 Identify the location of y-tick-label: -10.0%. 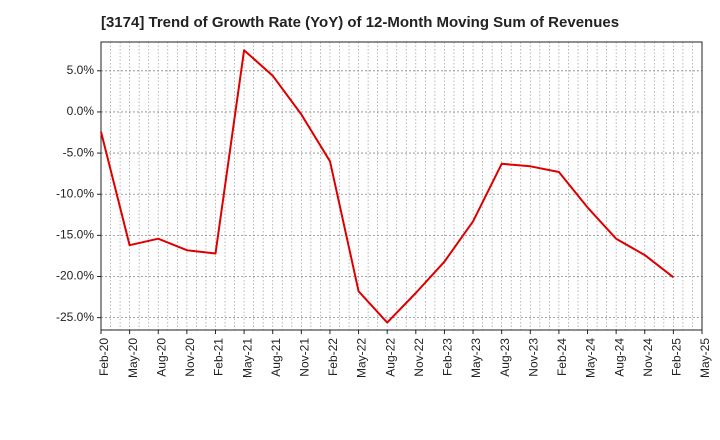
(75, 193).